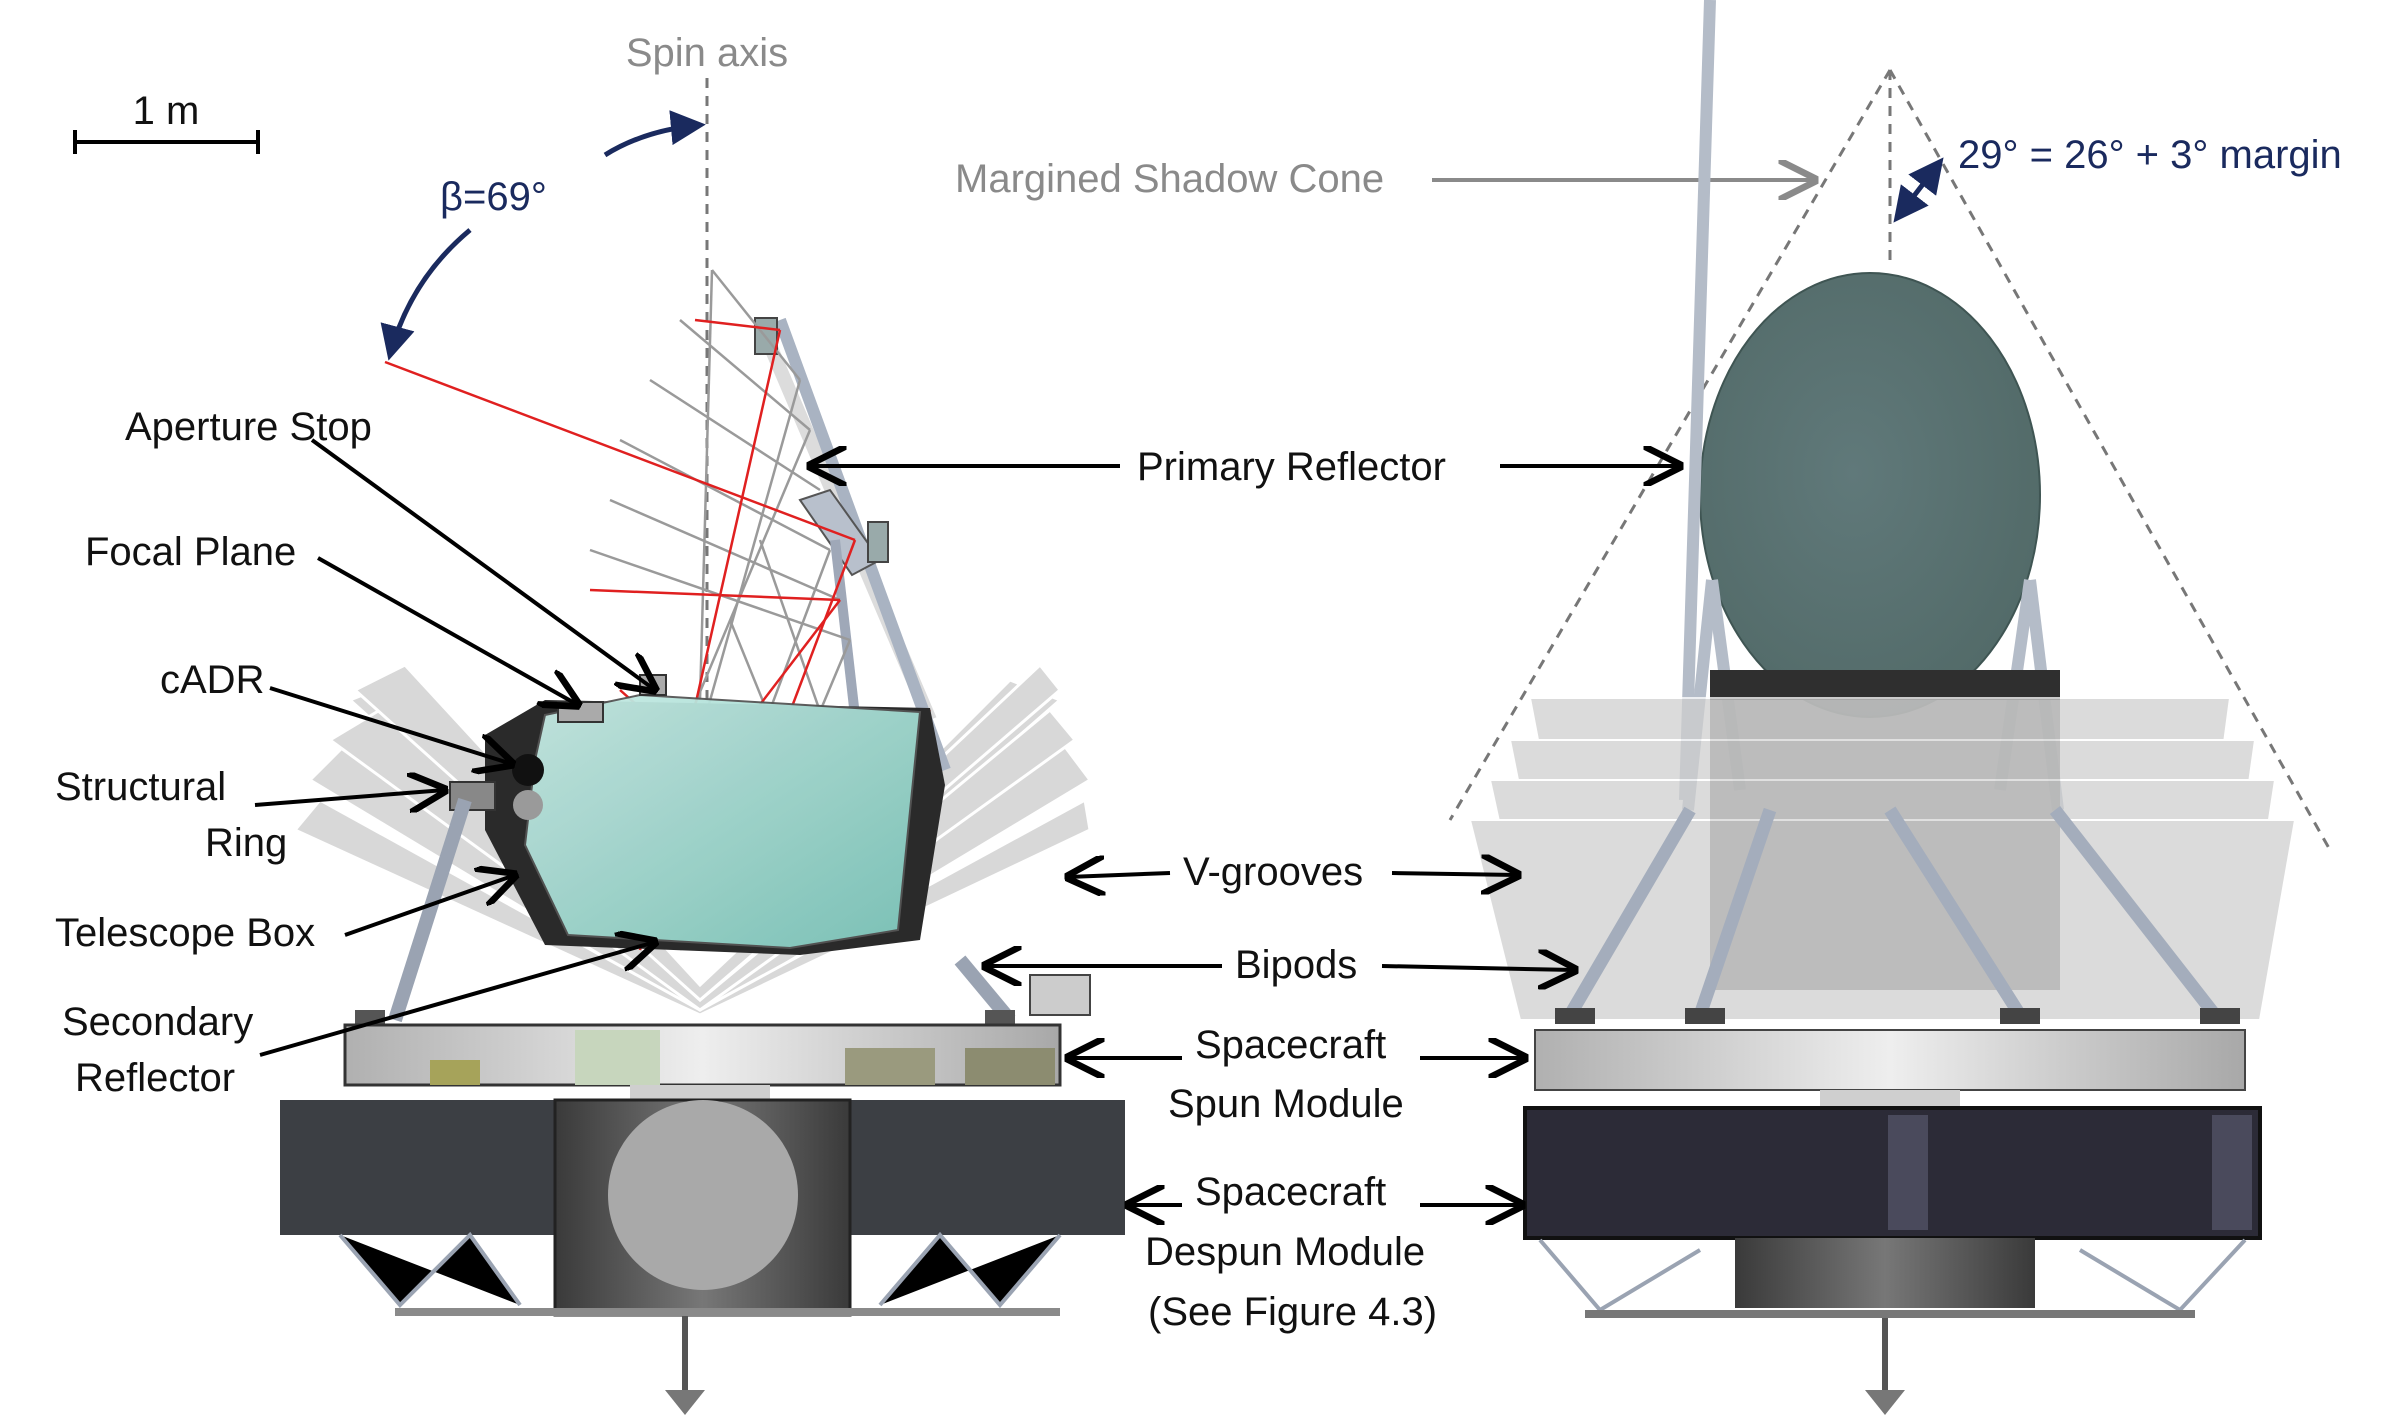 The image size is (2400, 1415). I want to click on bipod-feet-right, so click(1897, 1016).